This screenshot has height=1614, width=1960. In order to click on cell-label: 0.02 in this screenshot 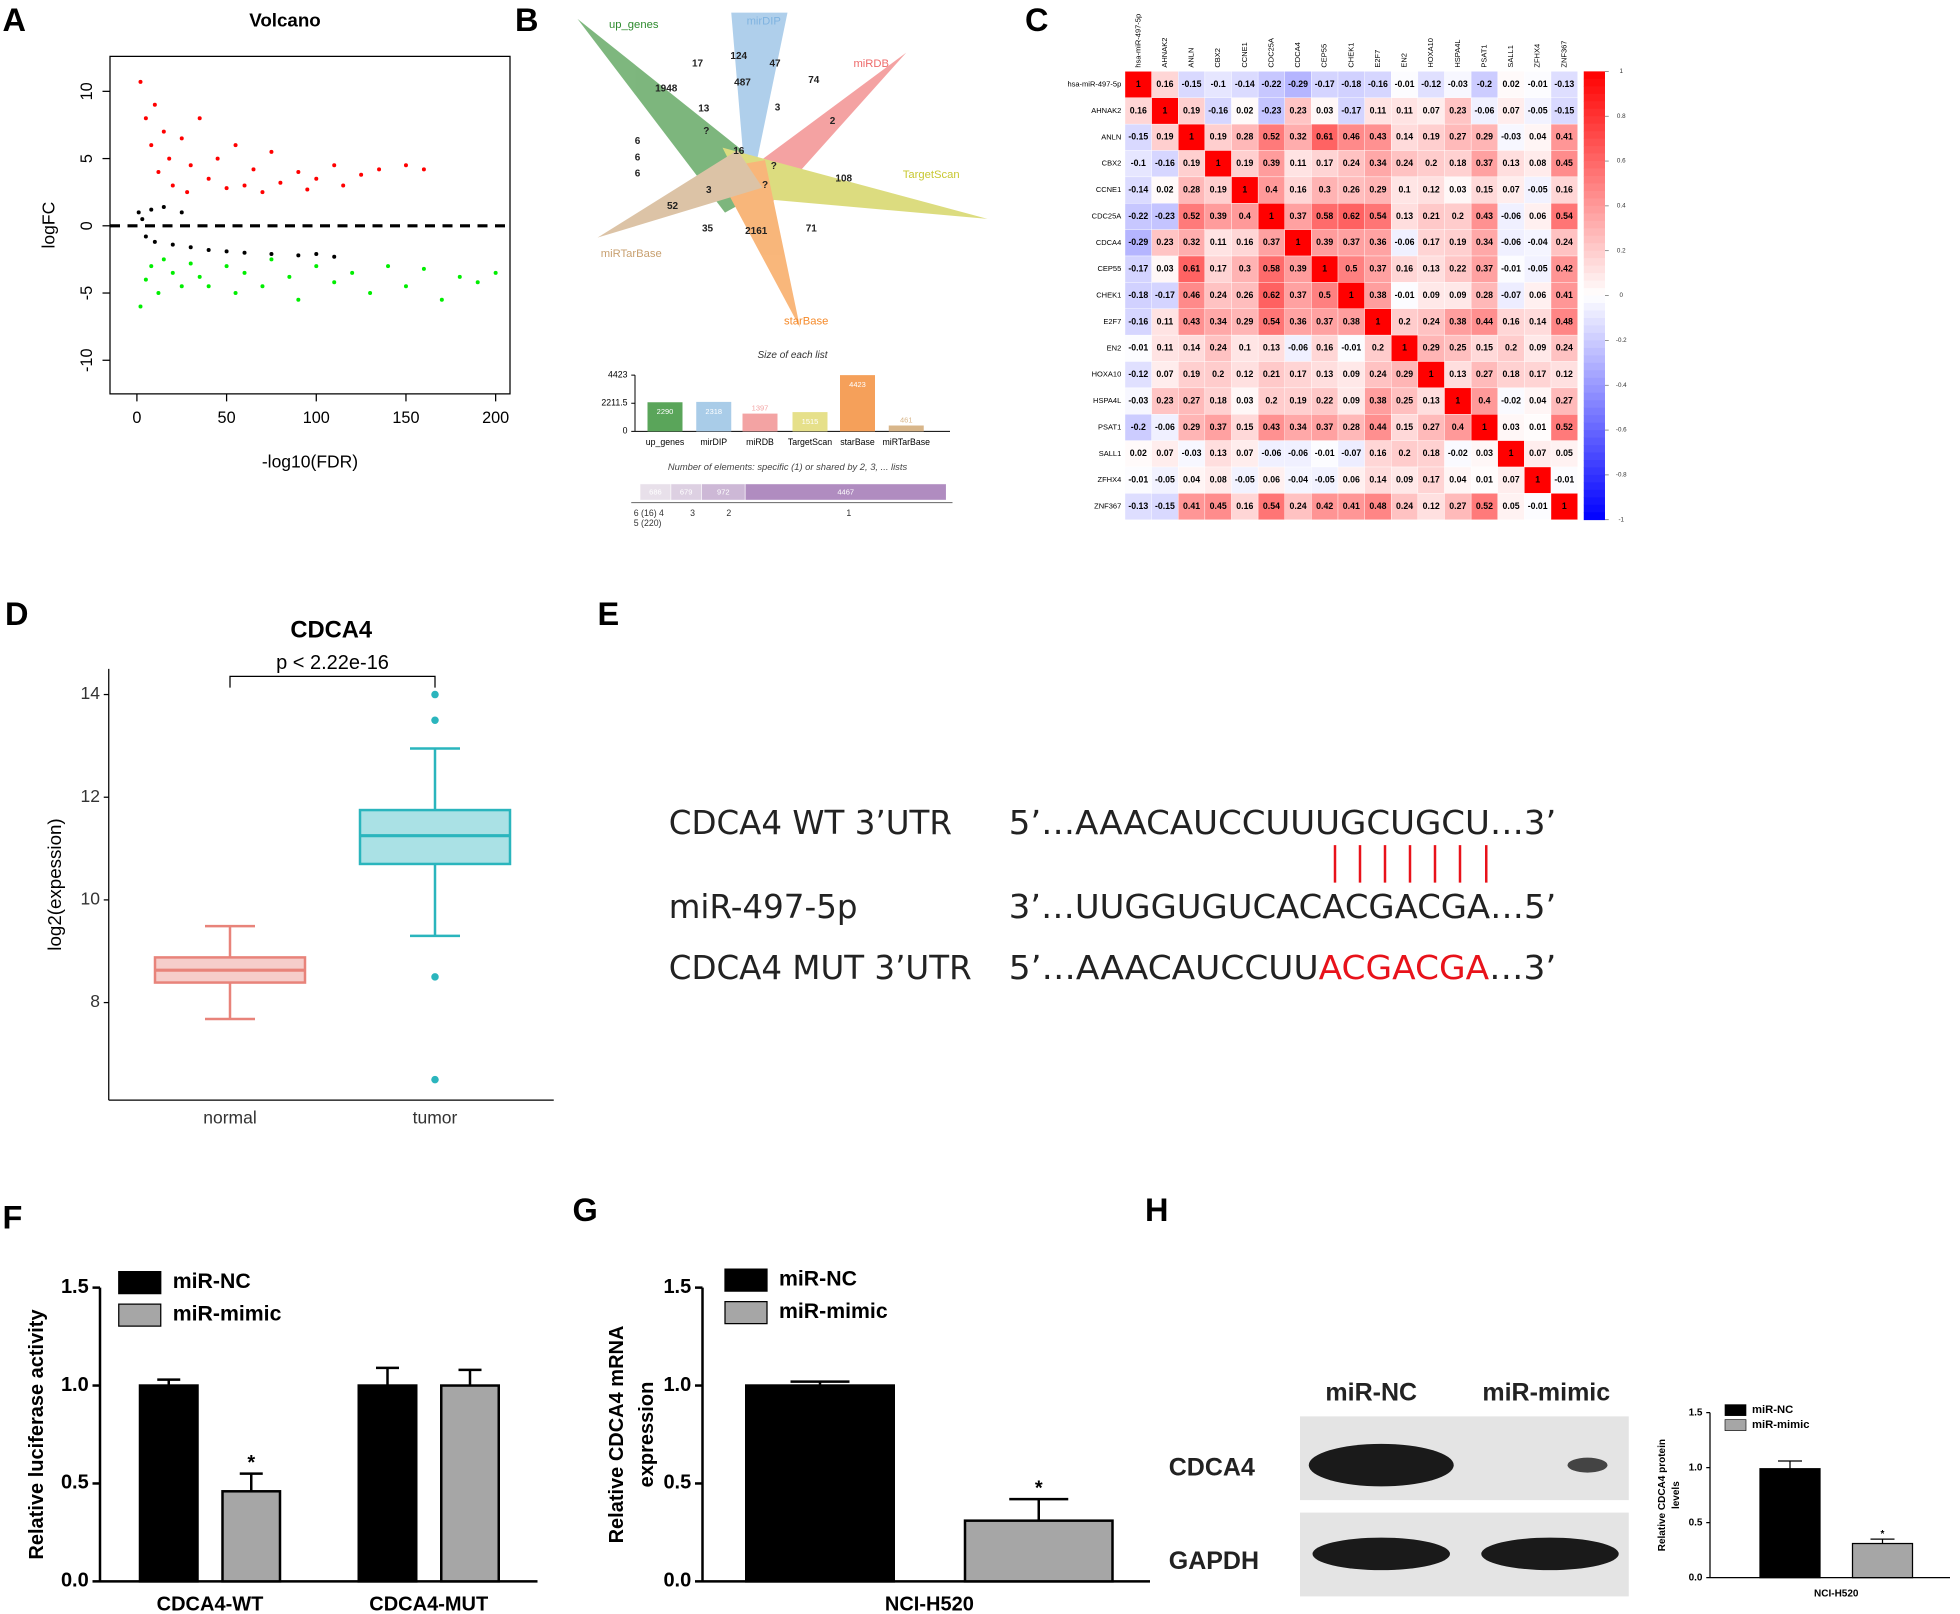, I will do `click(1138, 453)`.